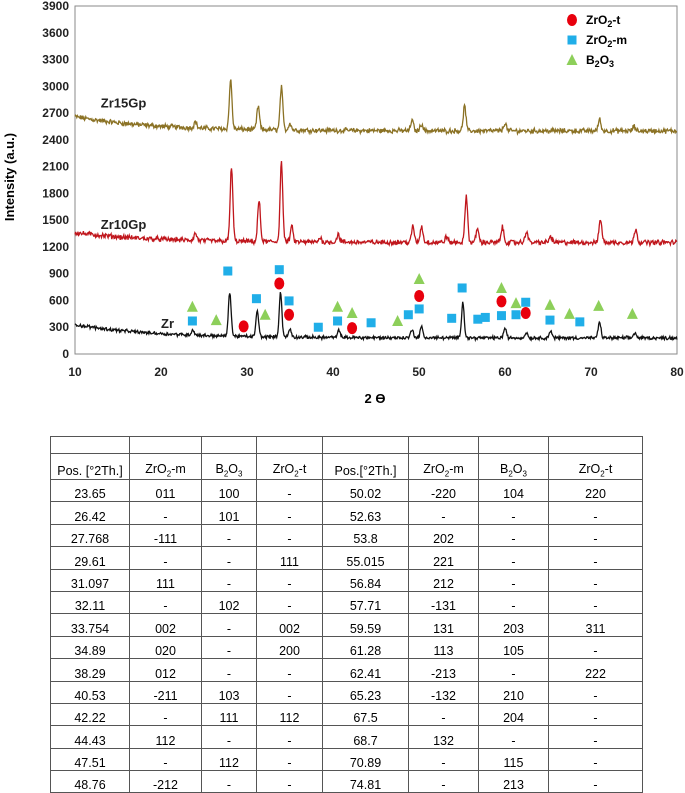 The height and width of the screenshot is (793, 685). Describe the element at coordinates (443, 535) in the screenshot. I see `table-cell: 202` at that location.